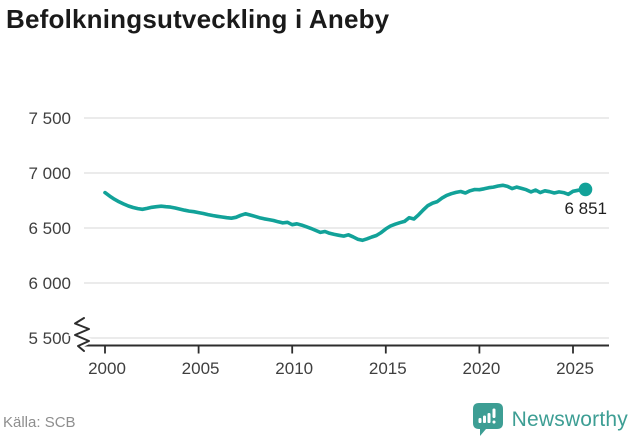 Image resolution: width=631 pixels, height=439 pixels. I want to click on x-tick-label: 2005, so click(201, 368).